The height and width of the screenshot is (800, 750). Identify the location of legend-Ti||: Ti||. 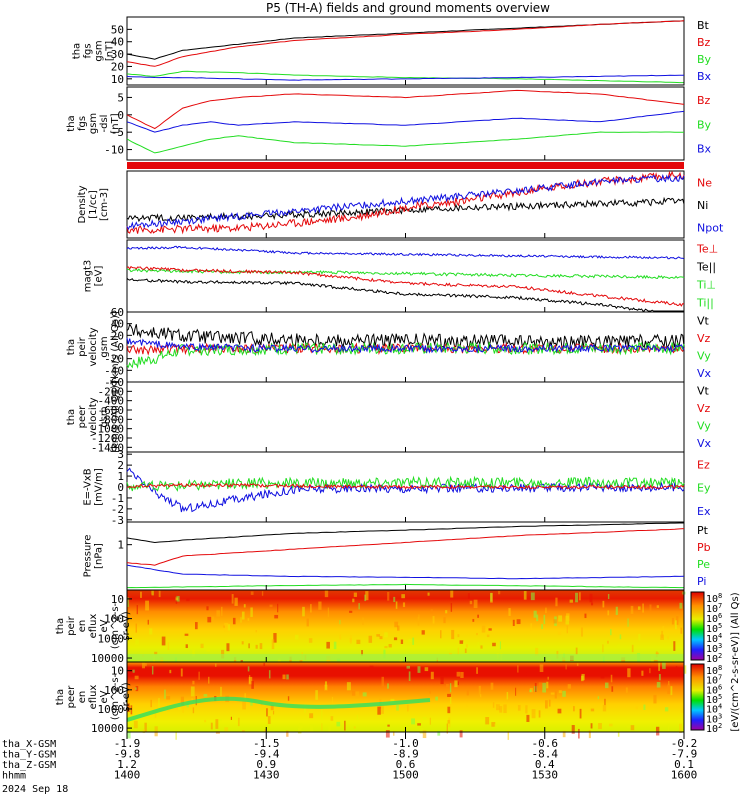
(705, 303).